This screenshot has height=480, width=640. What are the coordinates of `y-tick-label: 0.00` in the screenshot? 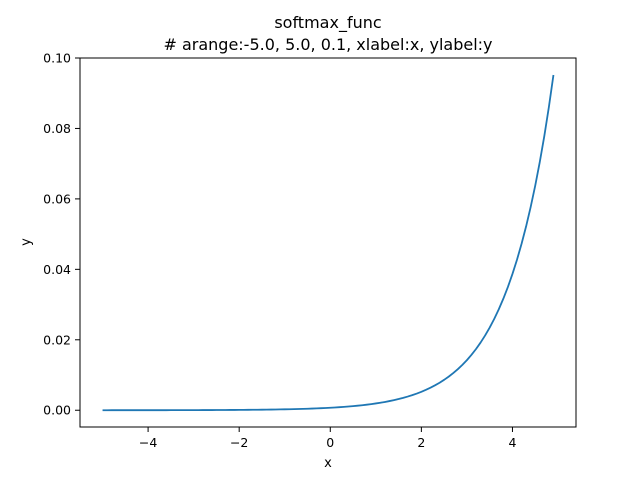 It's located at (57, 410).